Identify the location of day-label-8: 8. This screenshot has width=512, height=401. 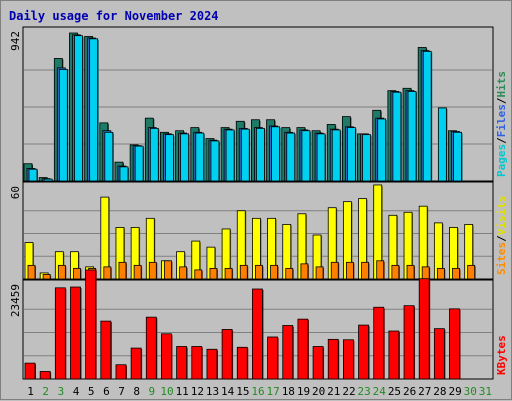
(136, 391).